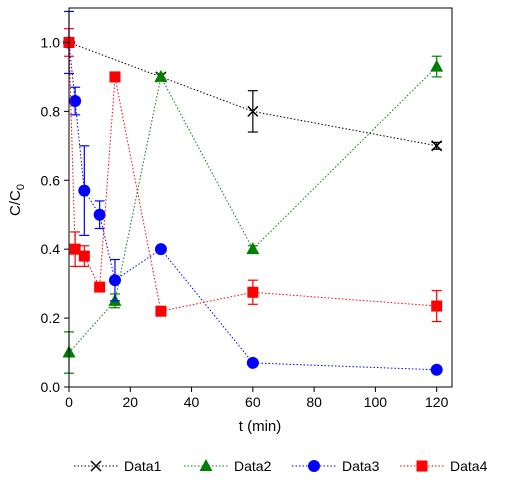  I want to click on y-tick-label-0.2: 0.2, so click(51, 318).